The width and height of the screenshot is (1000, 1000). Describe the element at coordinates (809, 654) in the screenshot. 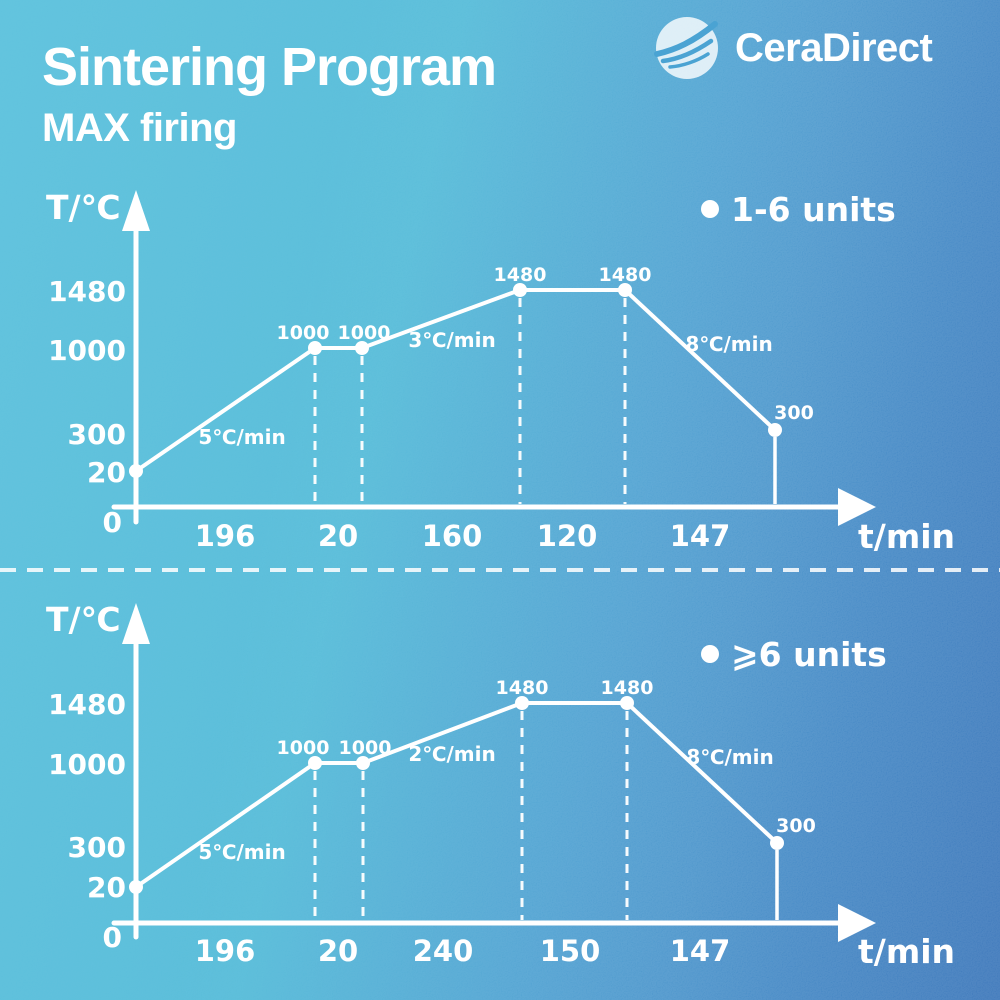

I see `legend-label: ⩾6 units` at that location.